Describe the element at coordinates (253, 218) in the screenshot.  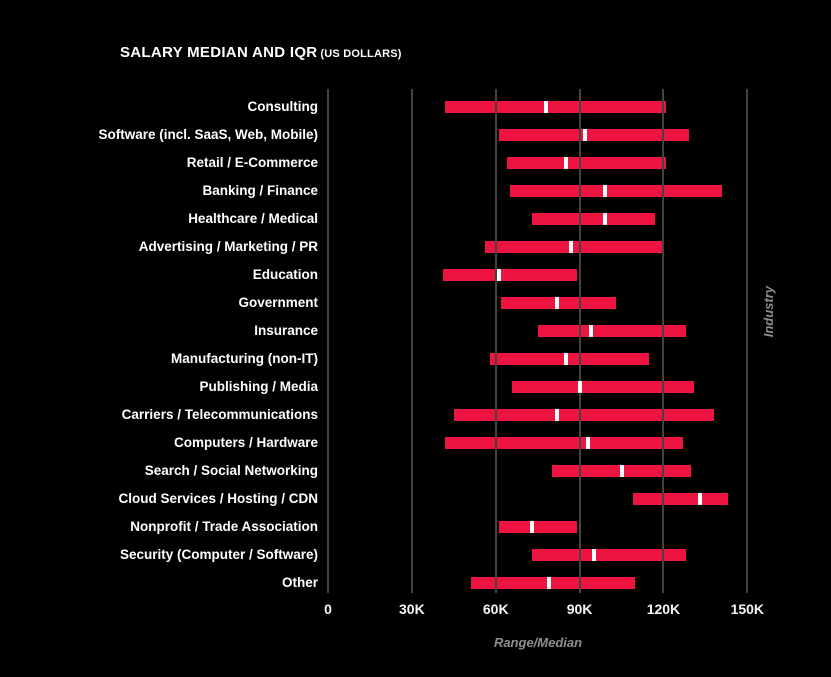
I see `category-label: Healthcare / Medical` at that location.